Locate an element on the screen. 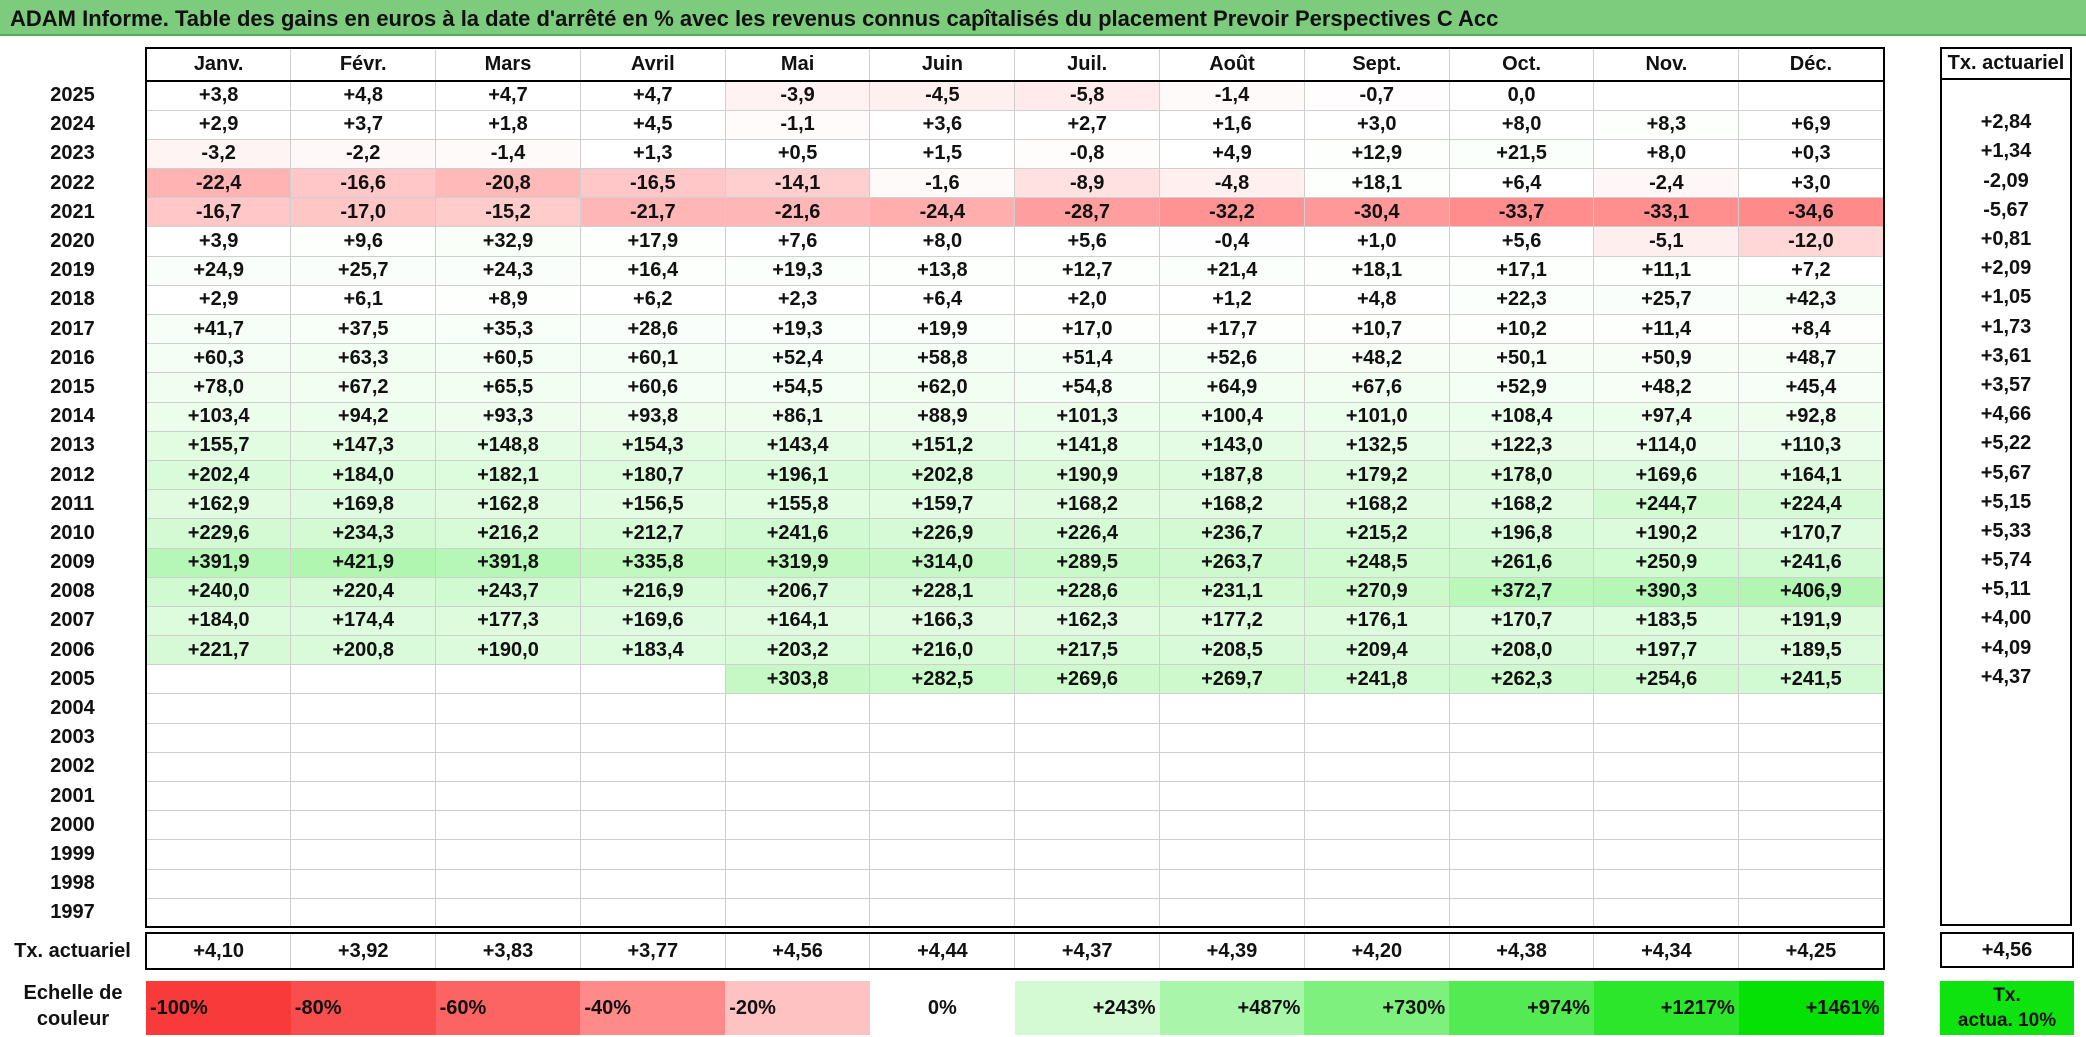 The width and height of the screenshot is (2086, 1037). side-row: +1,73 is located at coordinates (2006, 327).